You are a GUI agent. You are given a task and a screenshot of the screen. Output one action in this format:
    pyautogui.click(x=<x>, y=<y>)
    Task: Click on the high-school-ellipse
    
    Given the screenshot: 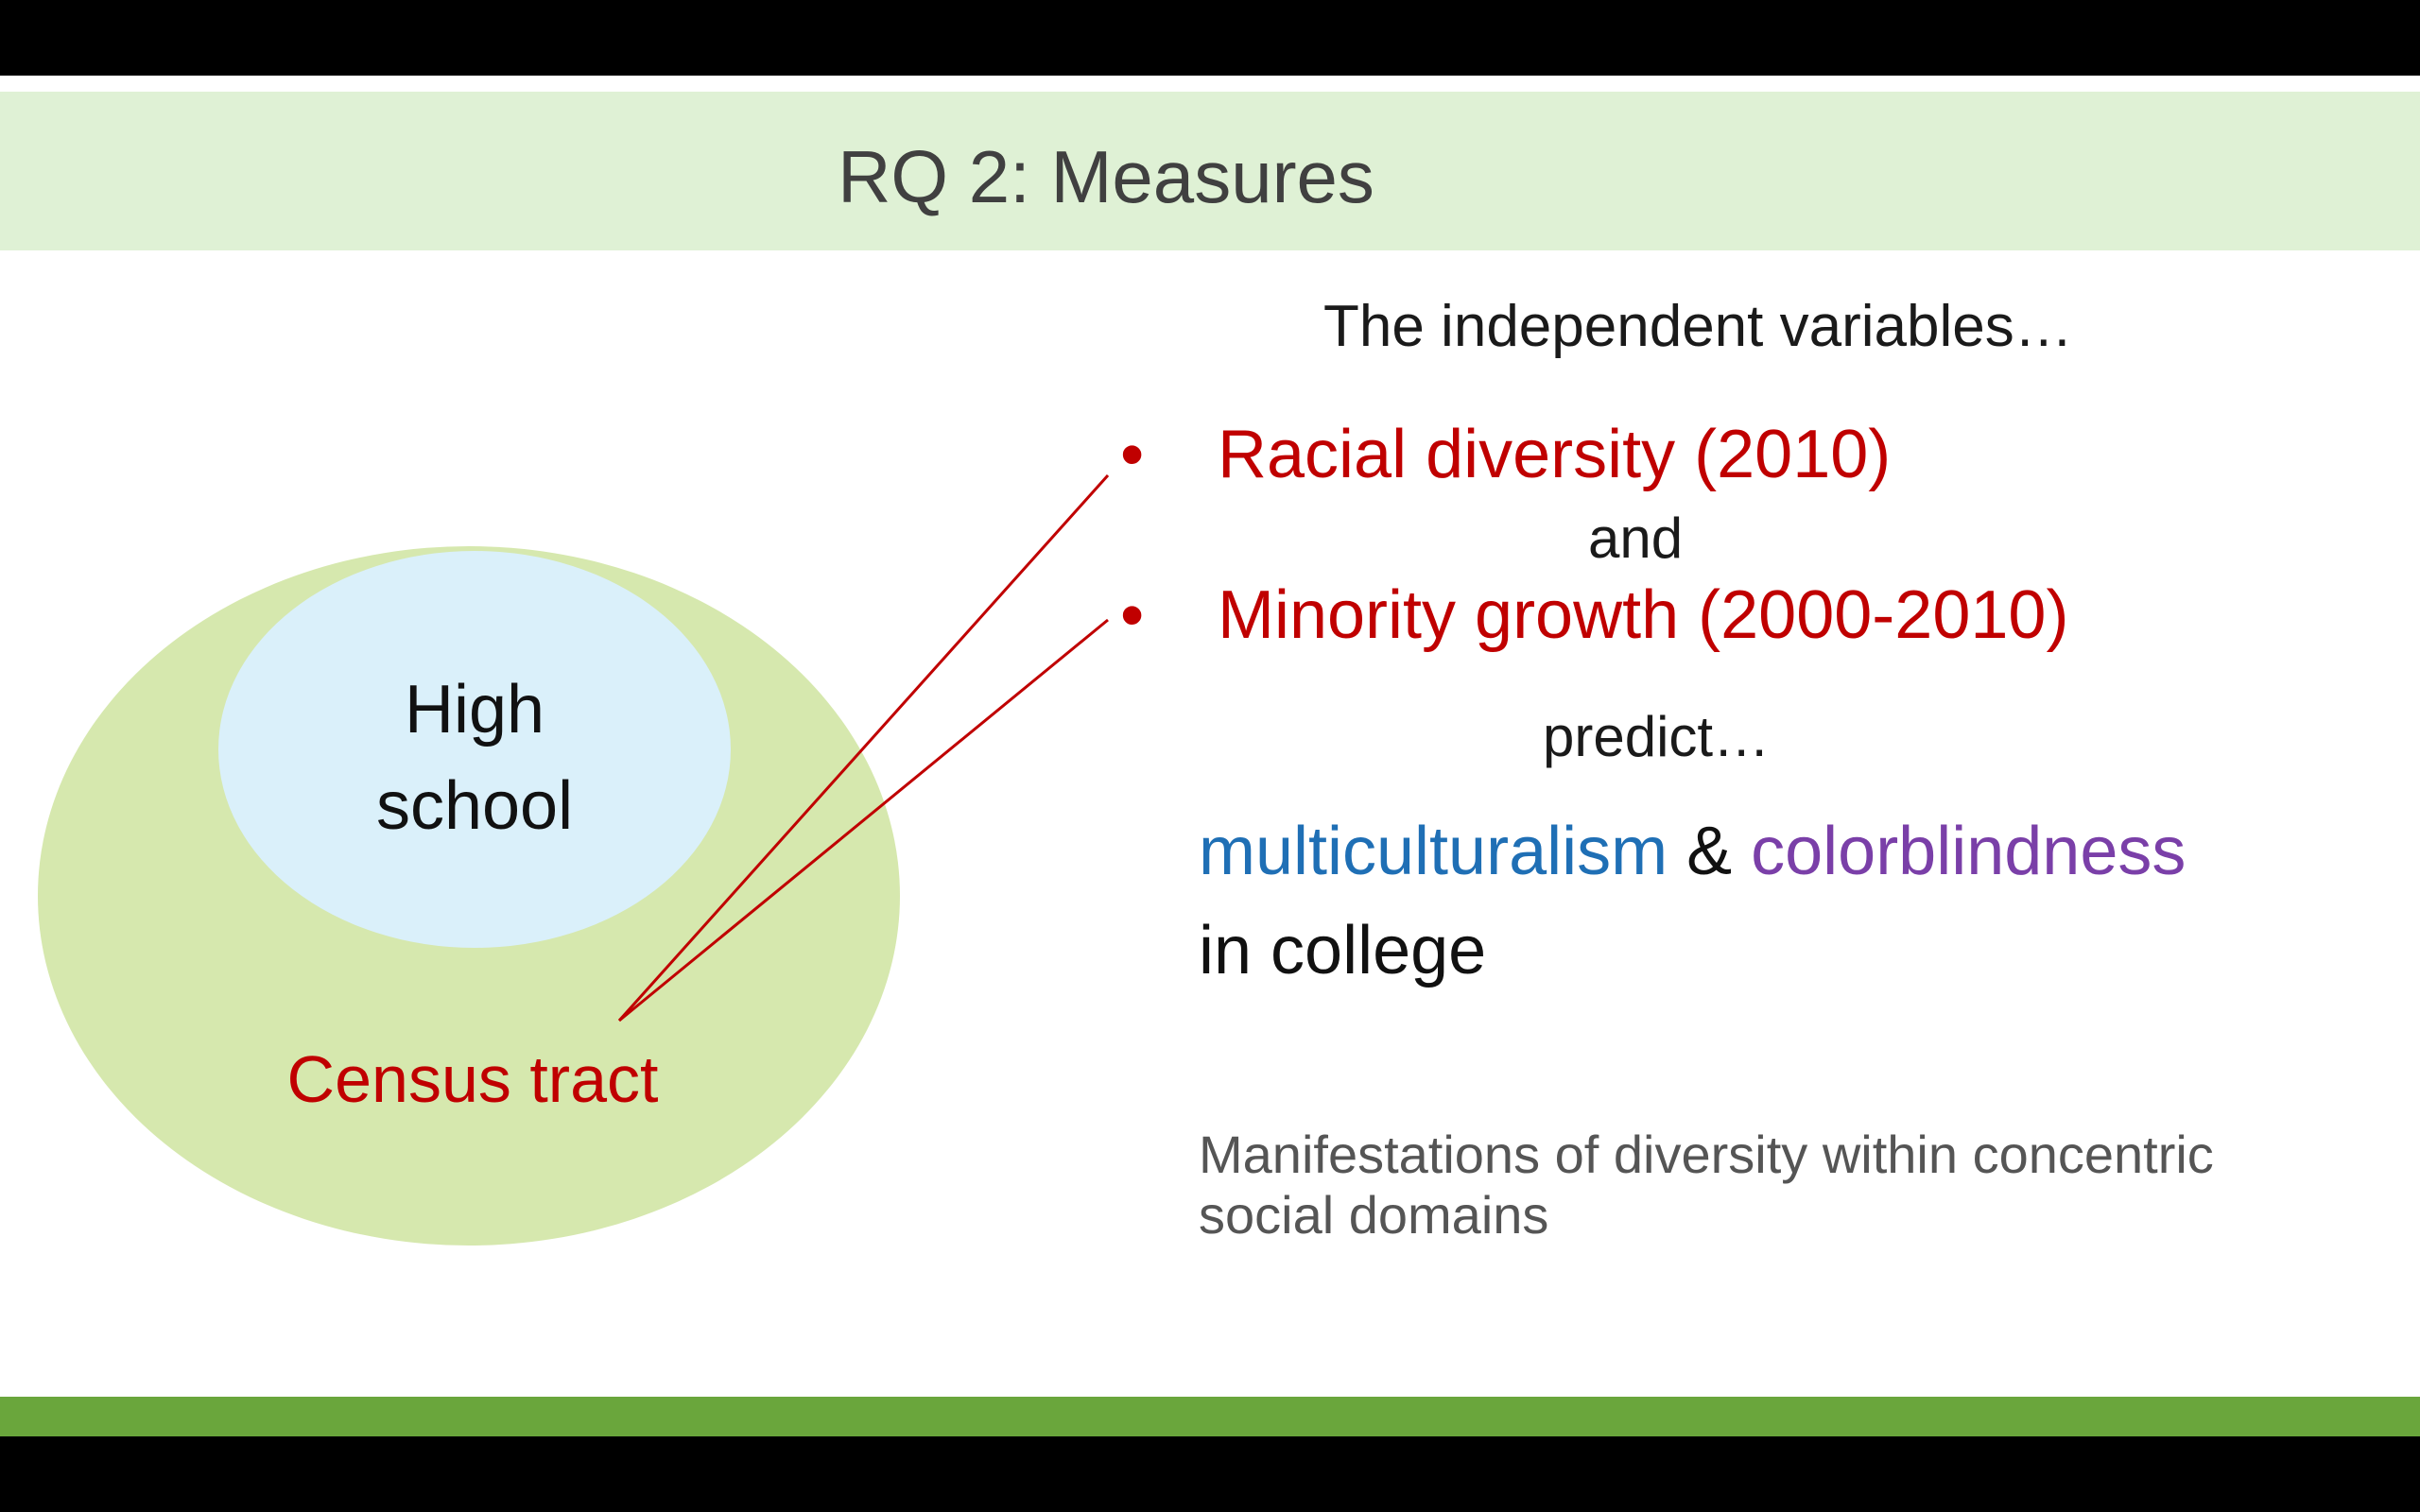 What is the action you would take?
    pyautogui.click(x=474, y=749)
    